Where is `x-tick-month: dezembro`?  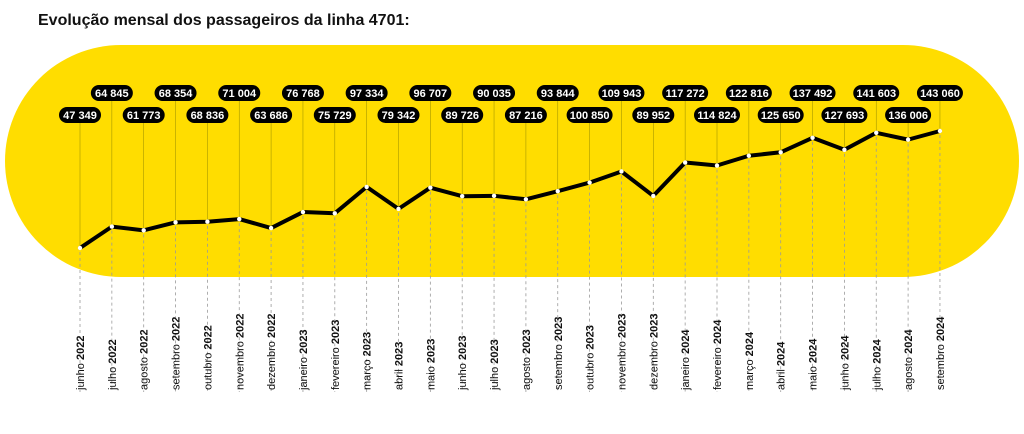 x-tick-month: dezembro is located at coordinates (654, 364).